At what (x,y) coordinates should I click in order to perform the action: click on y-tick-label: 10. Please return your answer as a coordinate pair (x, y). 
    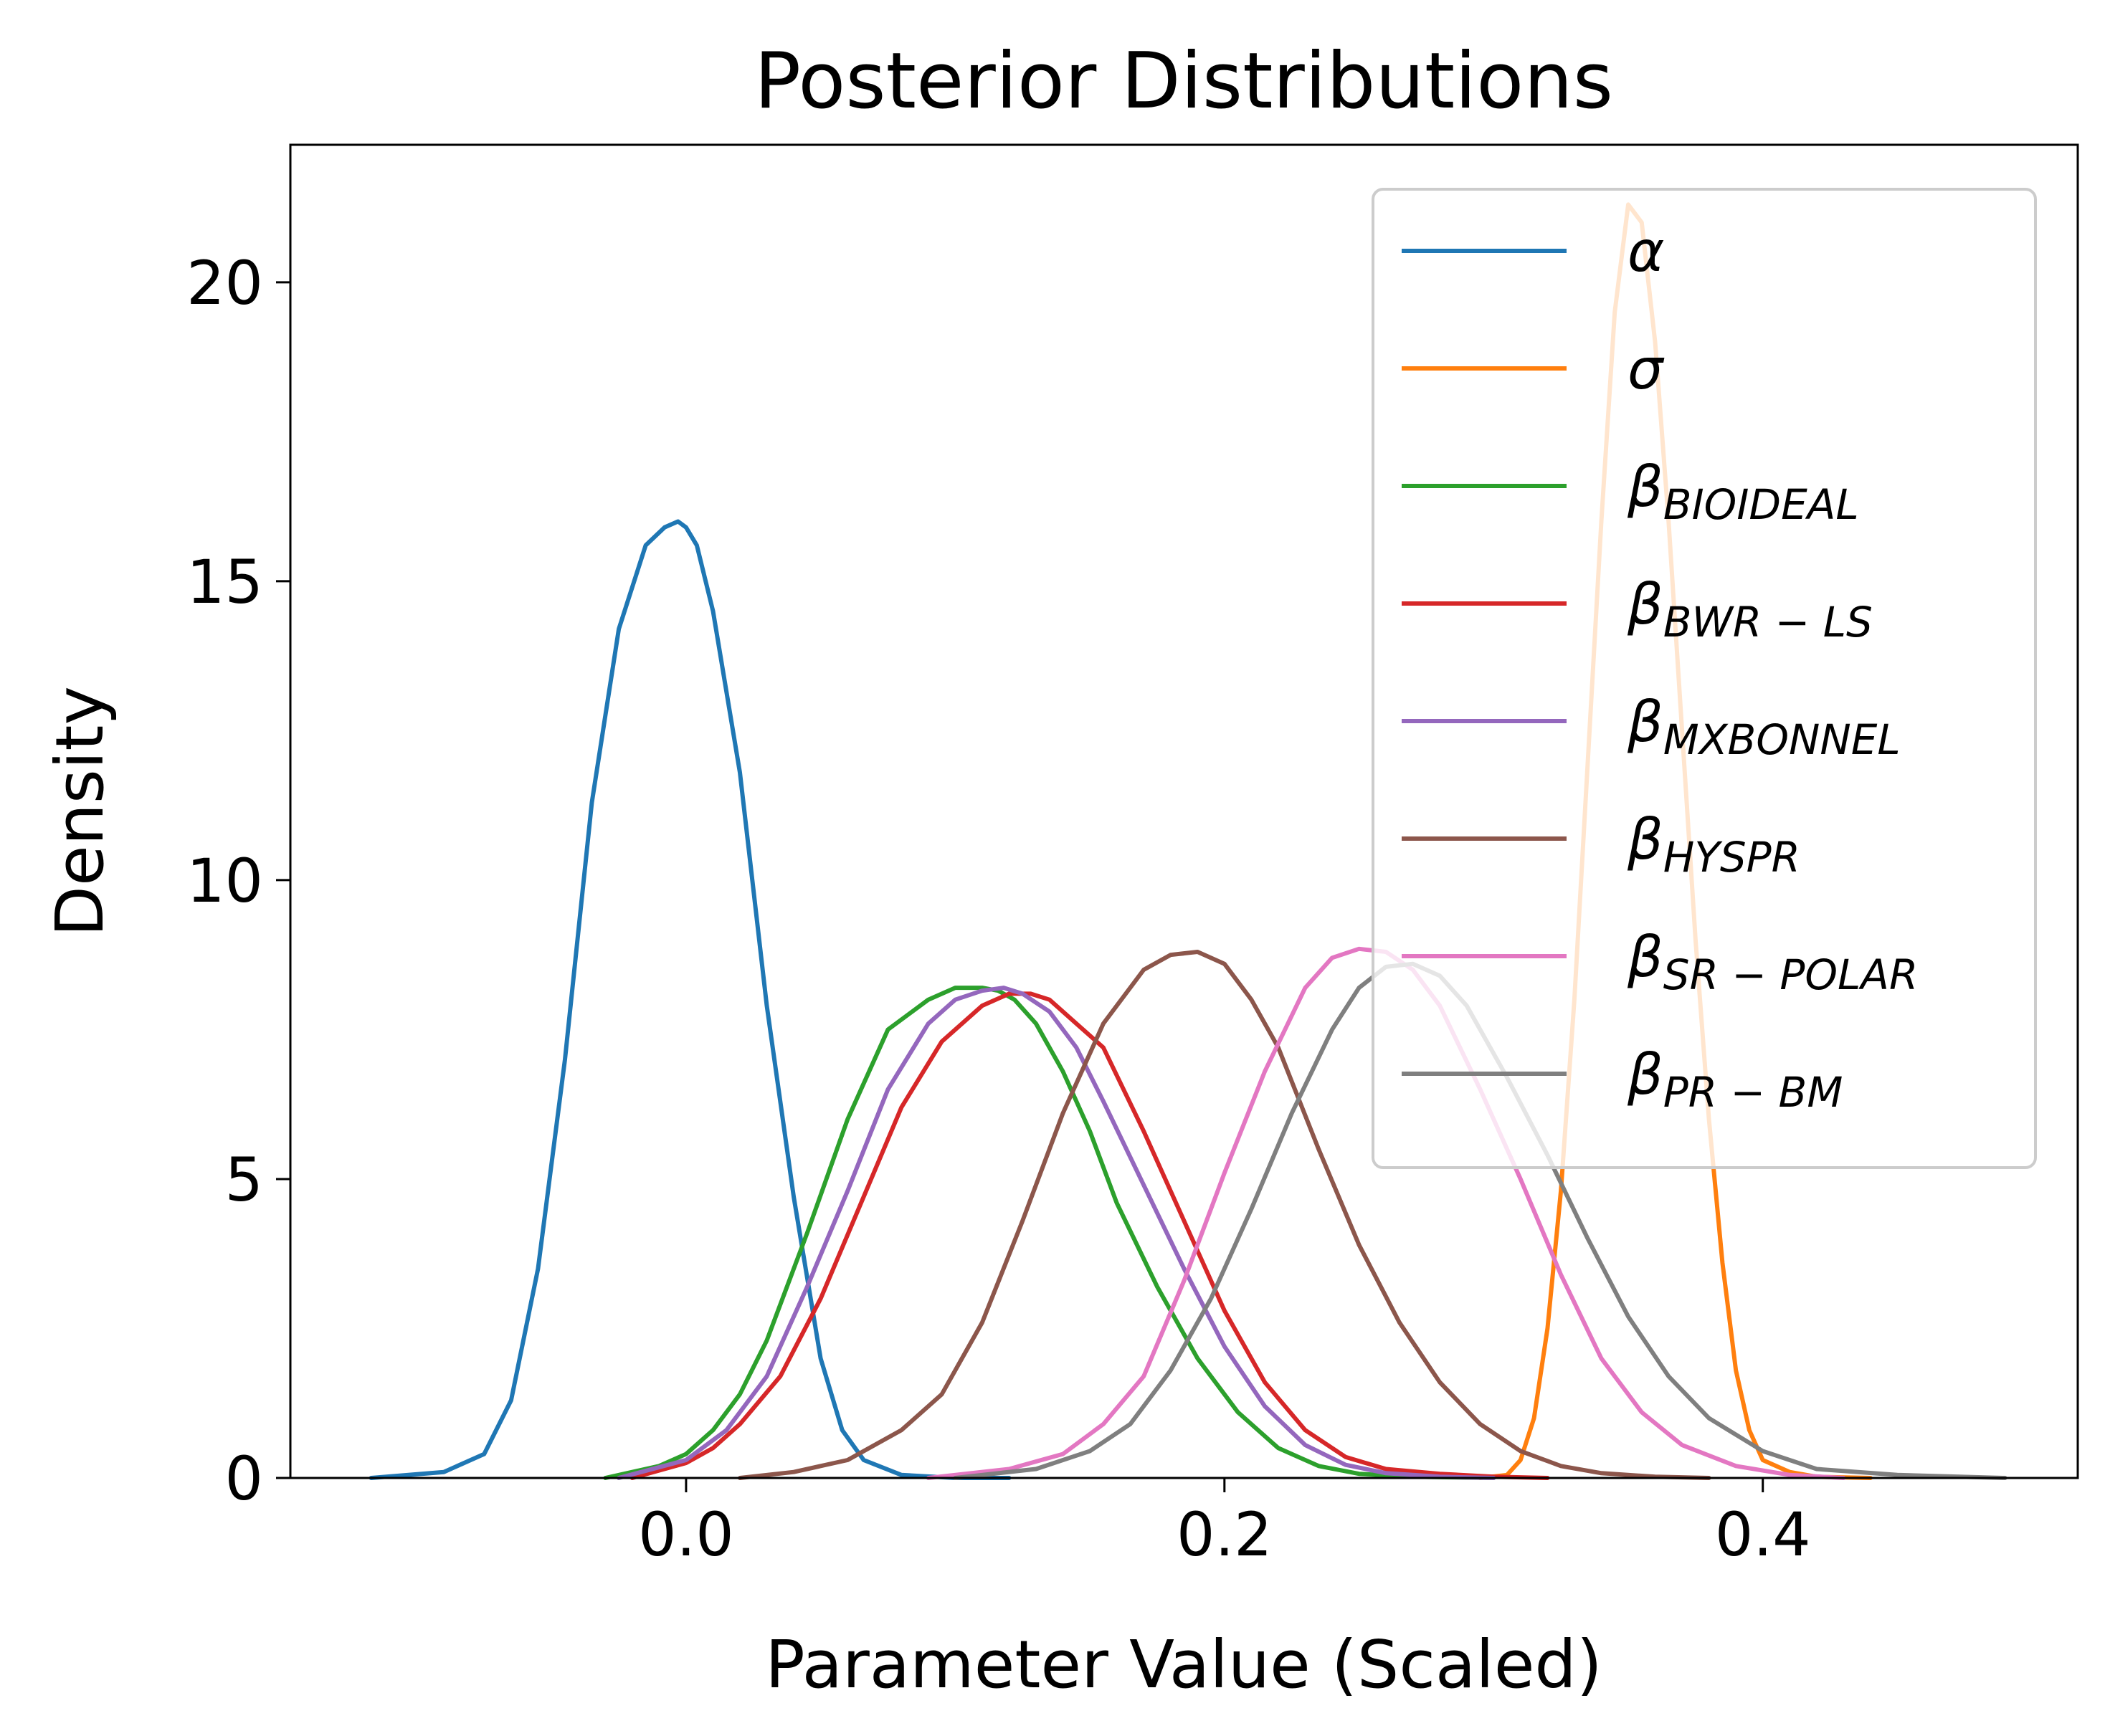
    Looking at the image, I should click on (224, 881).